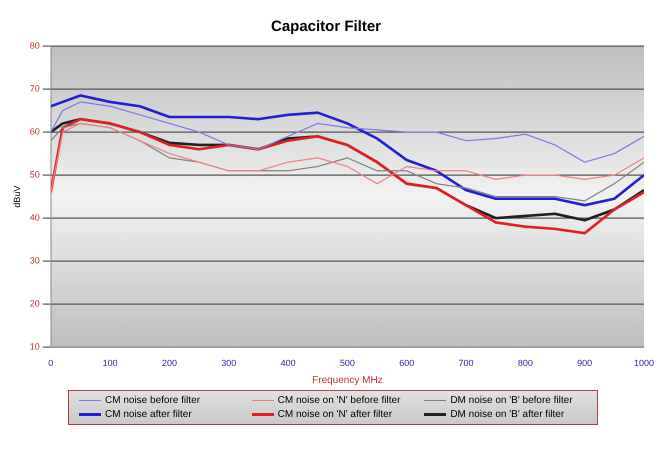  What do you see at coordinates (339, 400) in the screenshot?
I see `legend-label: CM noise on 'N' before filter` at bounding box center [339, 400].